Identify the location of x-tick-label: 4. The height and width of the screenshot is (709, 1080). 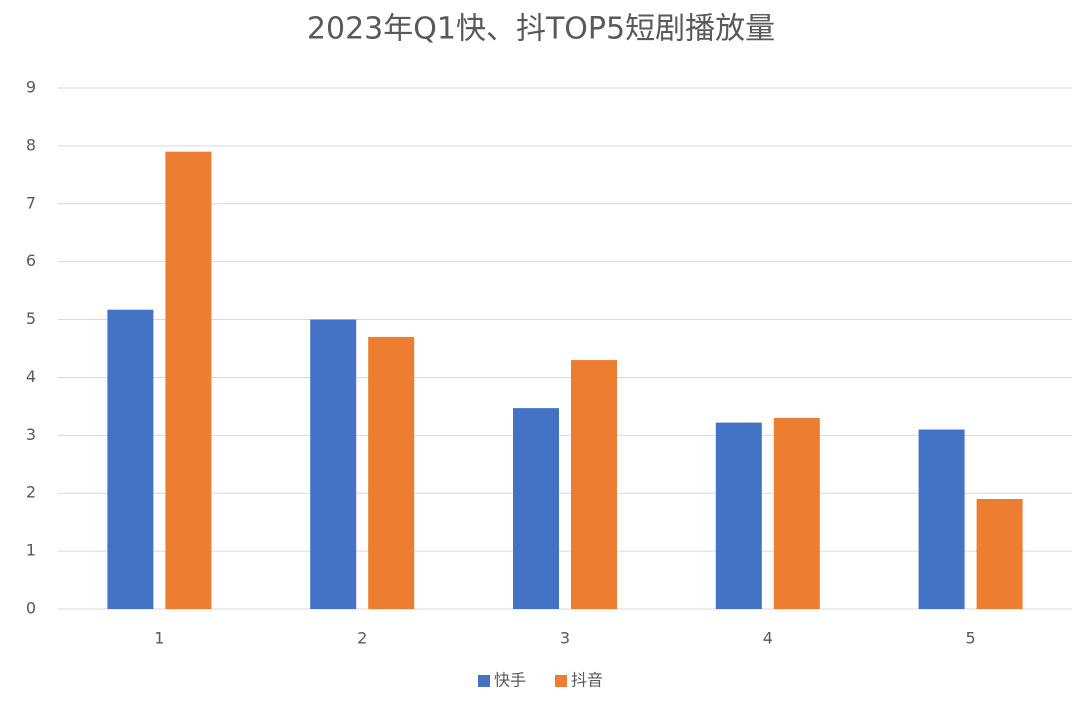
(768, 638).